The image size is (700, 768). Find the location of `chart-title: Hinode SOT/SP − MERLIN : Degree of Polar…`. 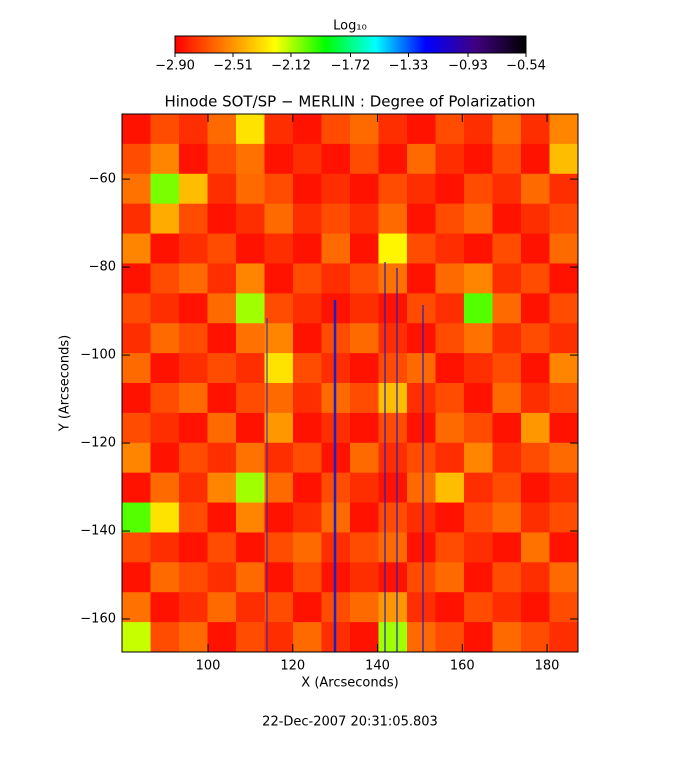

chart-title: Hinode SOT/SP − MERLIN : Degree of Polar… is located at coordinates (349, 102).